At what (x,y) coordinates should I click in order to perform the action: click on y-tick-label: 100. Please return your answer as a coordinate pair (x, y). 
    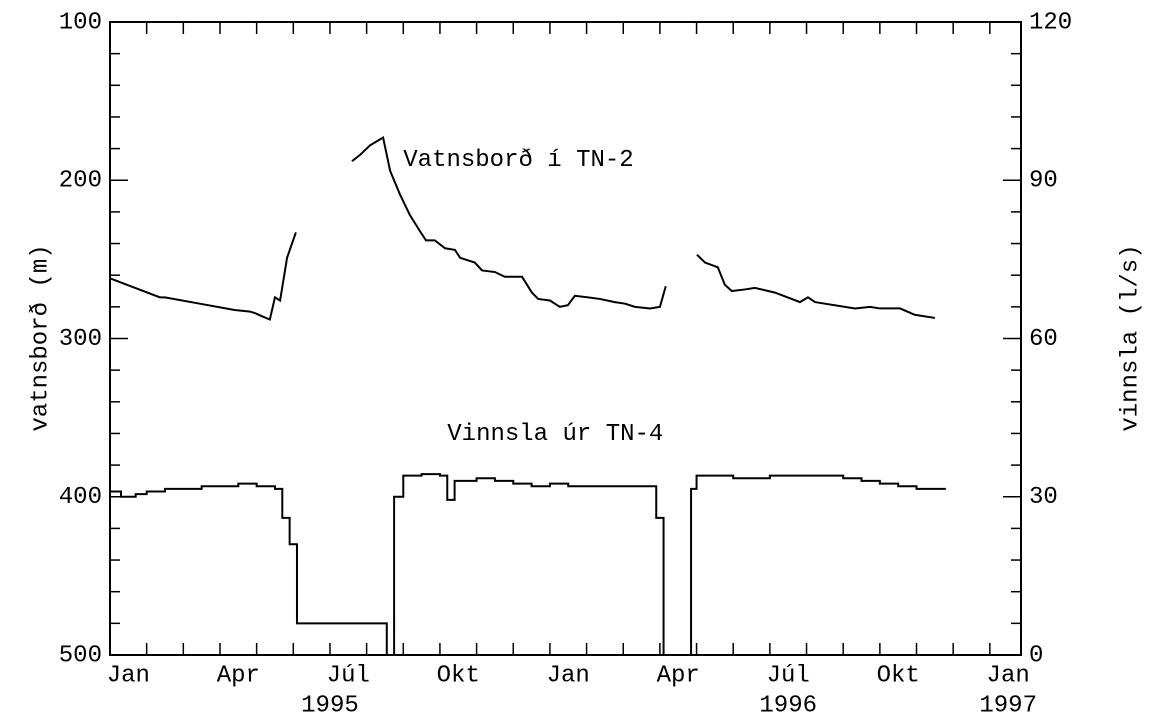
    Looking at the image, I should click on (80, 22).